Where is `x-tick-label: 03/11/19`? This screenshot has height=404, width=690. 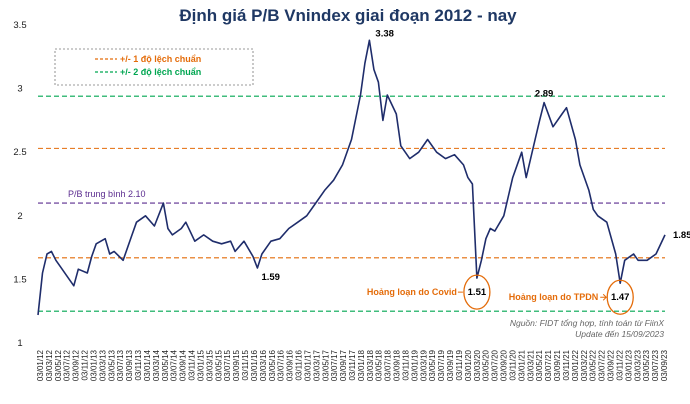 x-tick-label: 03/11/19 is located at coordinates (459, 364).